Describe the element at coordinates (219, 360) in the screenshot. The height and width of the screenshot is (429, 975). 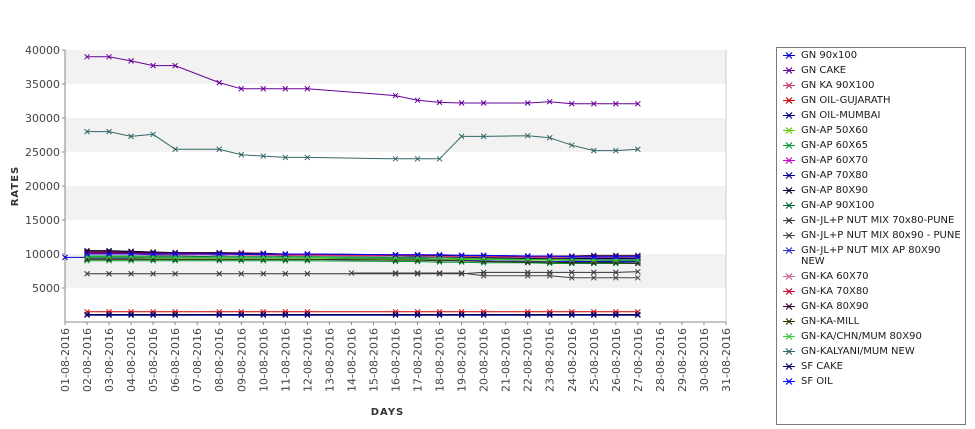
I see `x-tick-label: 08-08-2016` at that location.